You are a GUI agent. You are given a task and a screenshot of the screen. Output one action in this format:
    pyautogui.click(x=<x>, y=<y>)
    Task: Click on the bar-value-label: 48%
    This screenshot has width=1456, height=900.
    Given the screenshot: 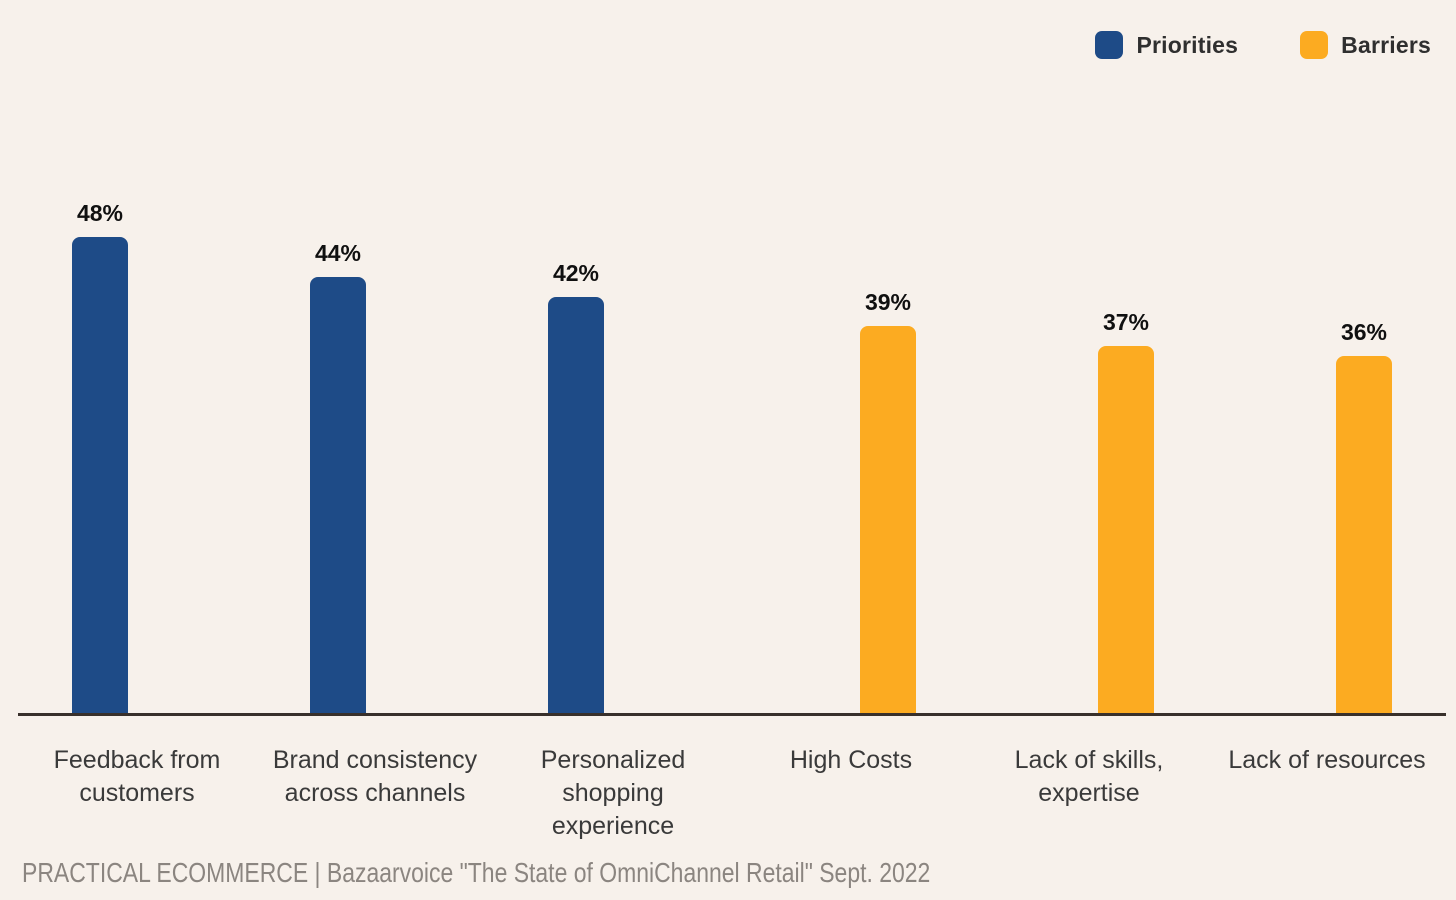 What is the action you would take?
    pyautogui.click(x=100, y=213)
    